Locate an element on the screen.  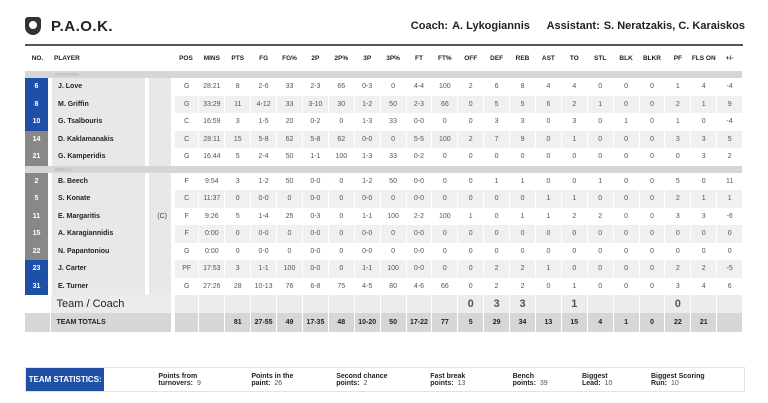
stat-cell: 1-2 is located at coordinates (264, 181).